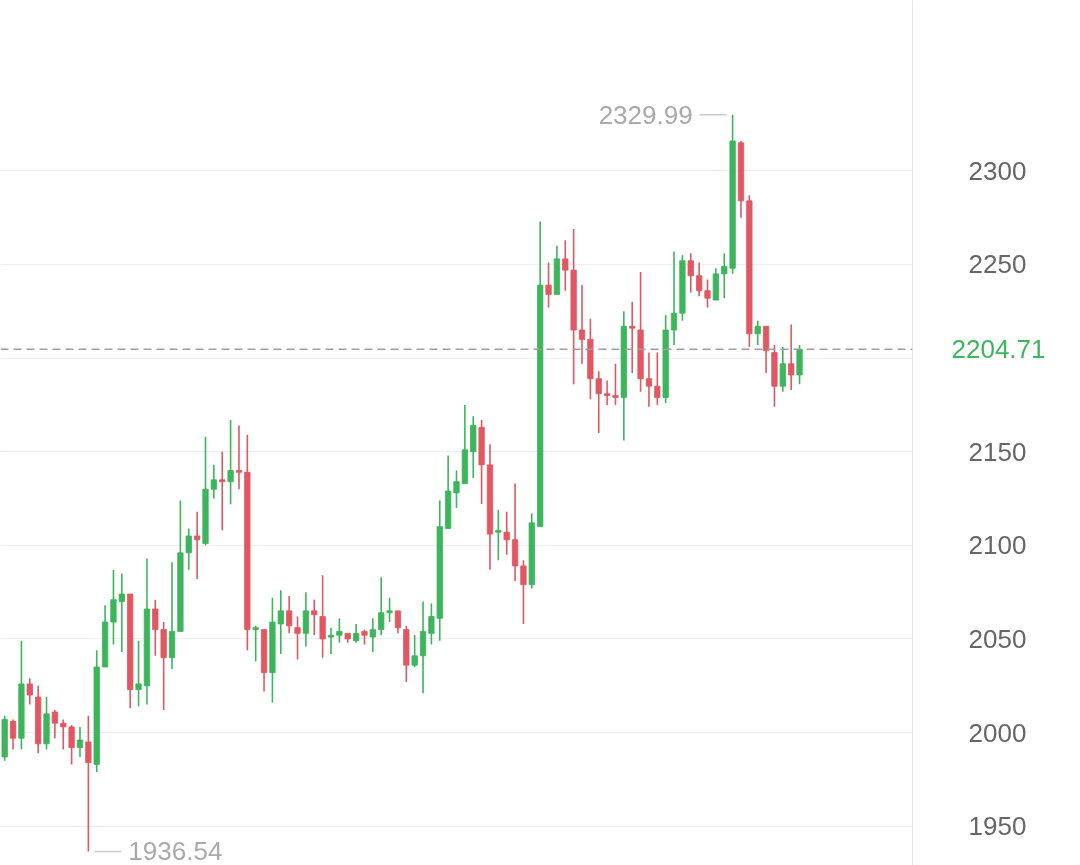  I want to click on y-tick-label: 1950, so click(997, 826).